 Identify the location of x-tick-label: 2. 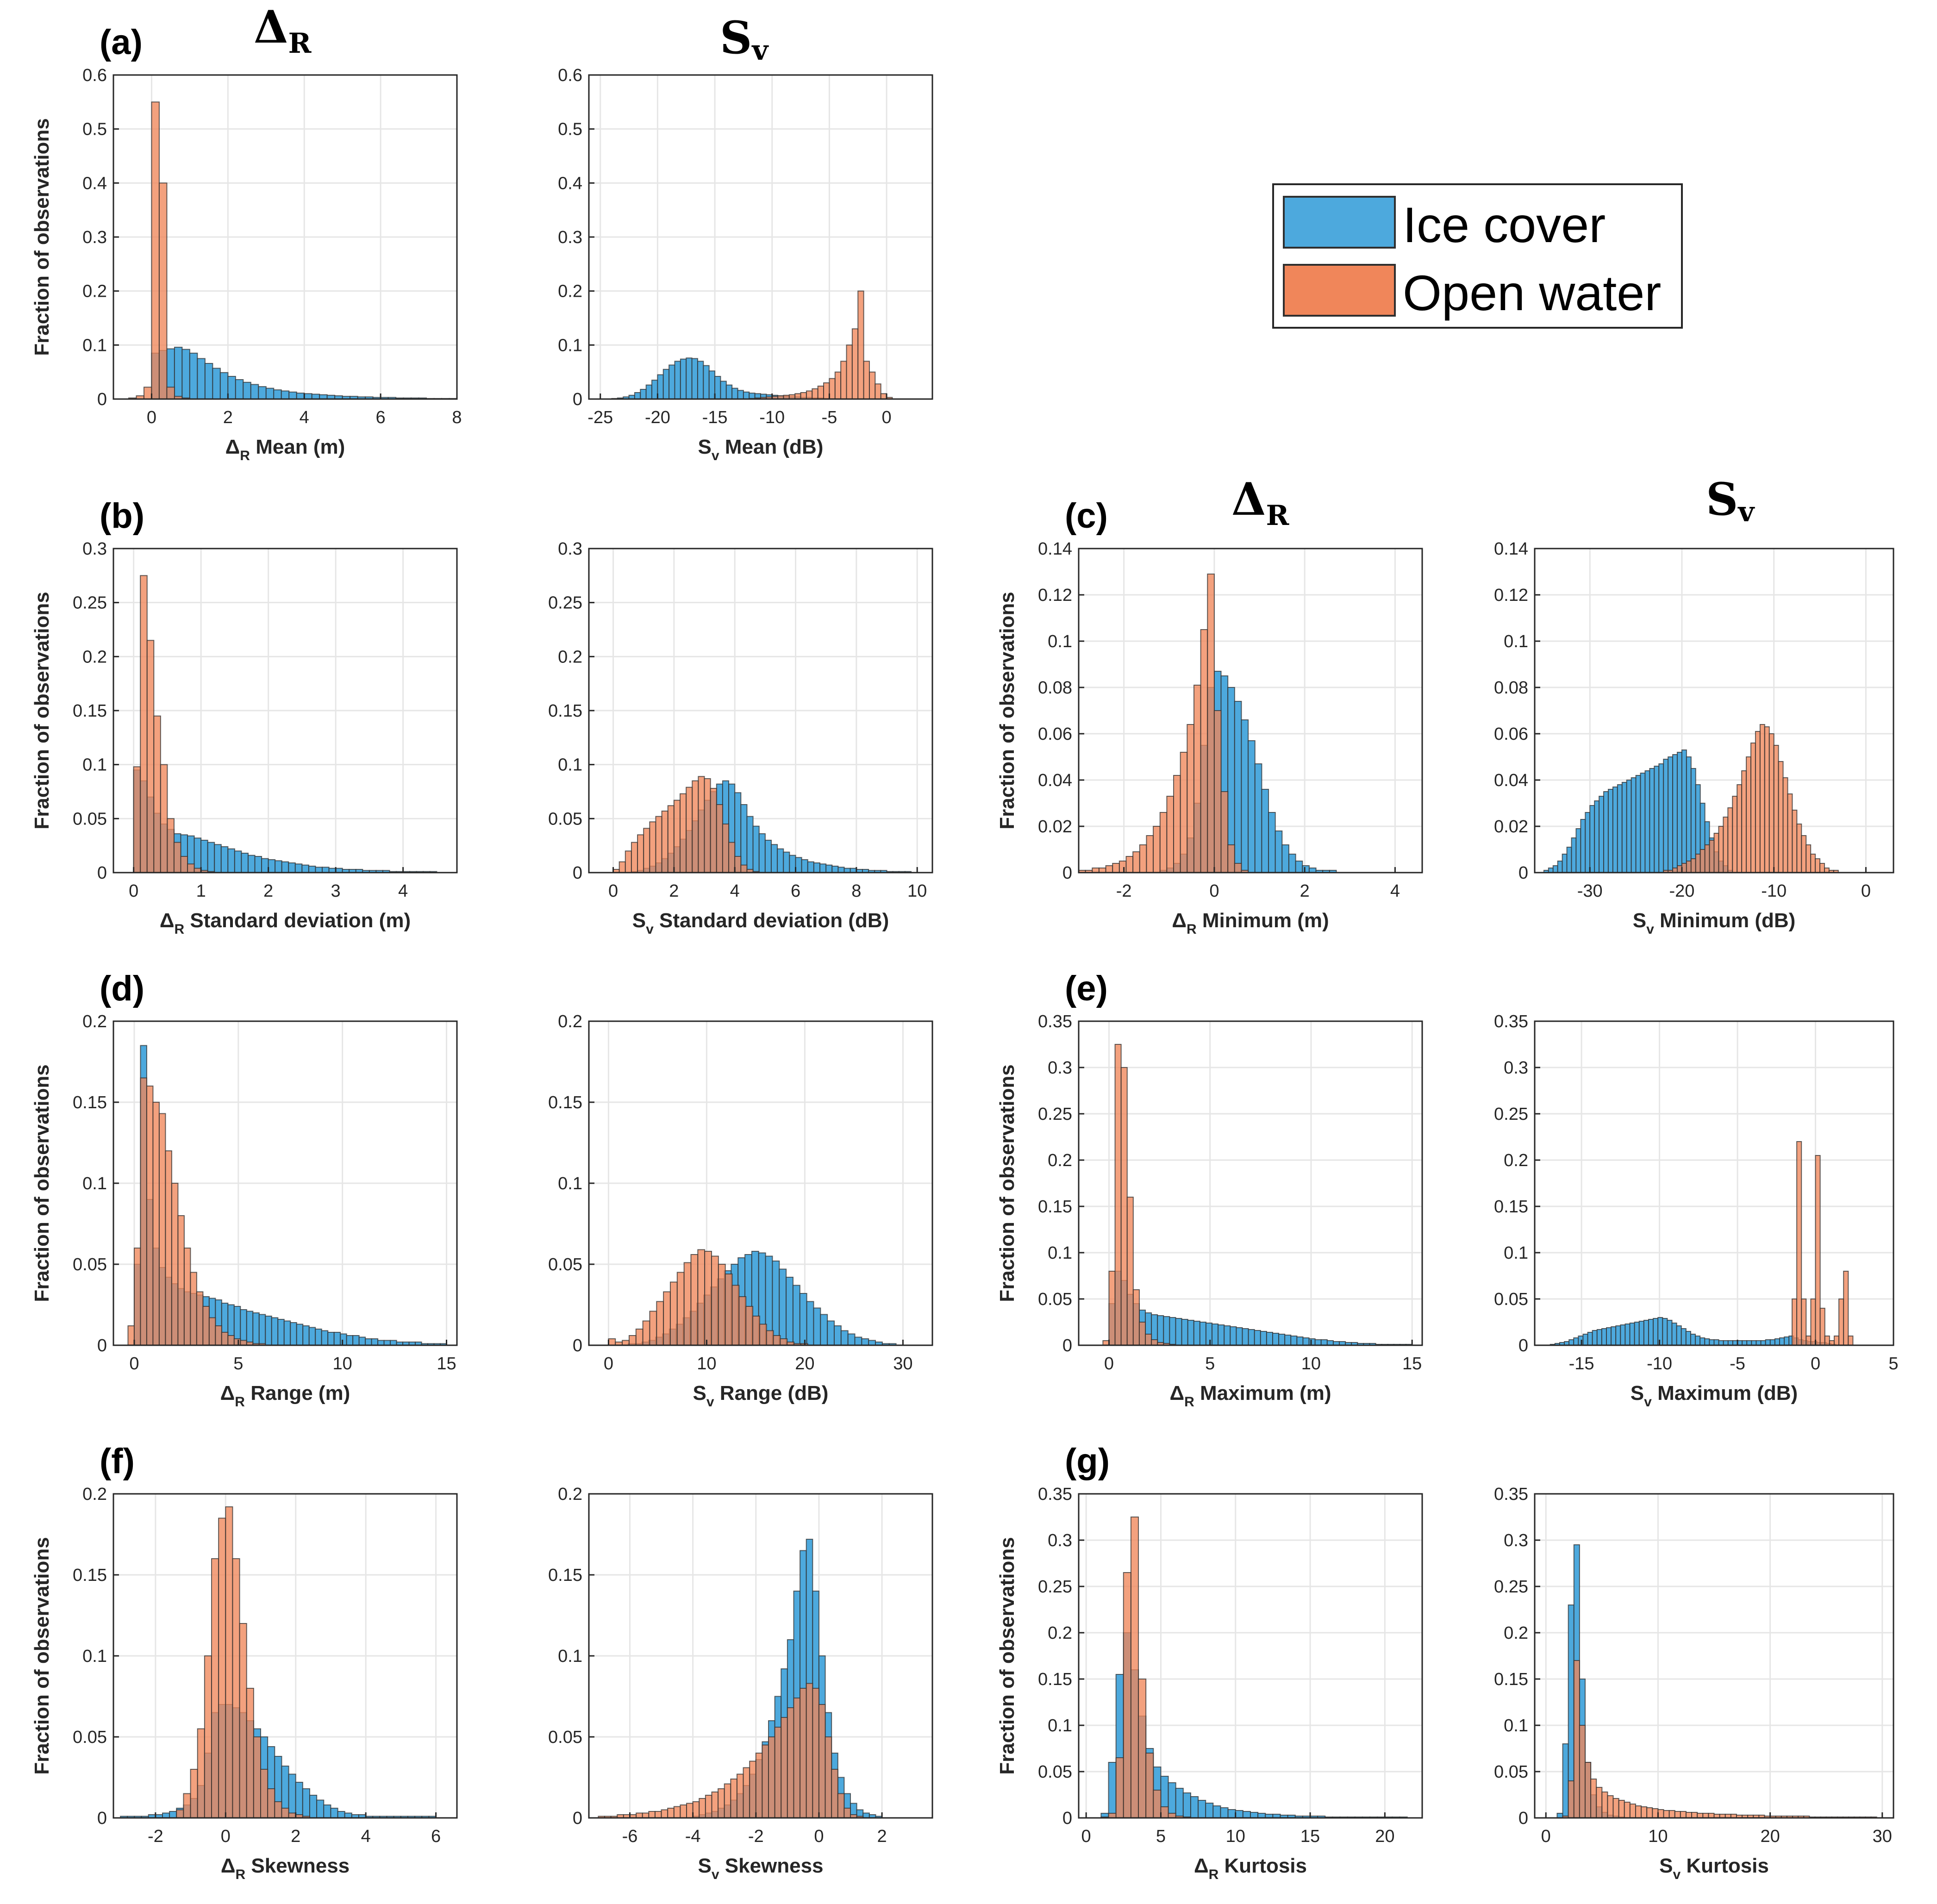
(268, 891).